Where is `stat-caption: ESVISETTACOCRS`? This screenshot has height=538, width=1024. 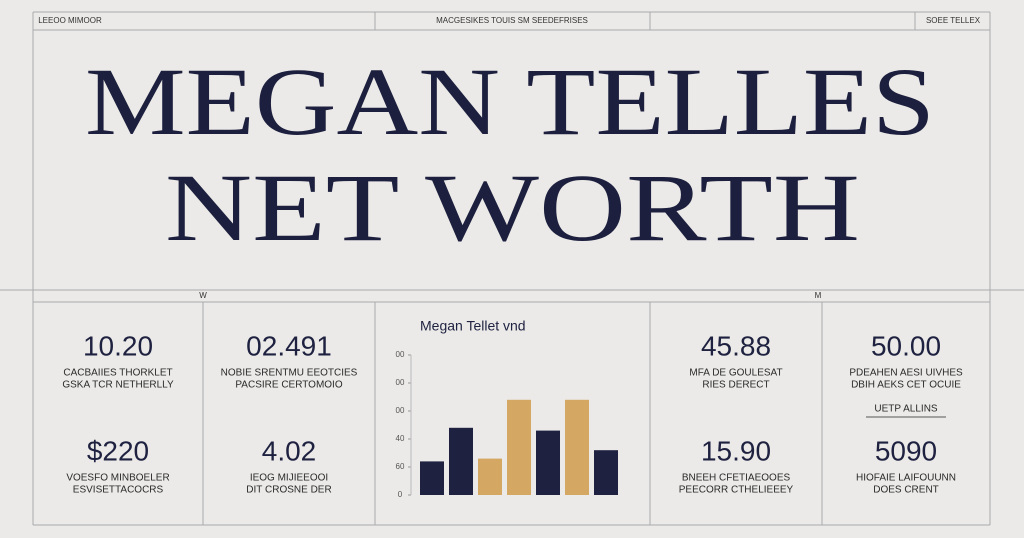
stat-caption: ESVISETTACOCRS is located at coordinates (118, 490).